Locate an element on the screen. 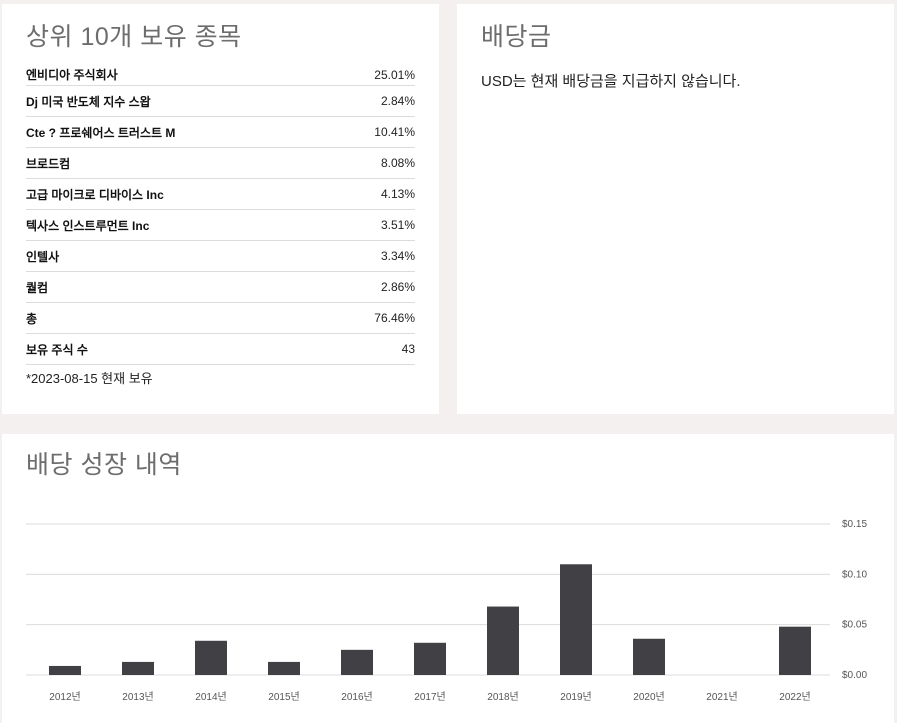 This screenshot has height=723, width=897. holding-value: 3.51% is located at coordinates (397, 225).